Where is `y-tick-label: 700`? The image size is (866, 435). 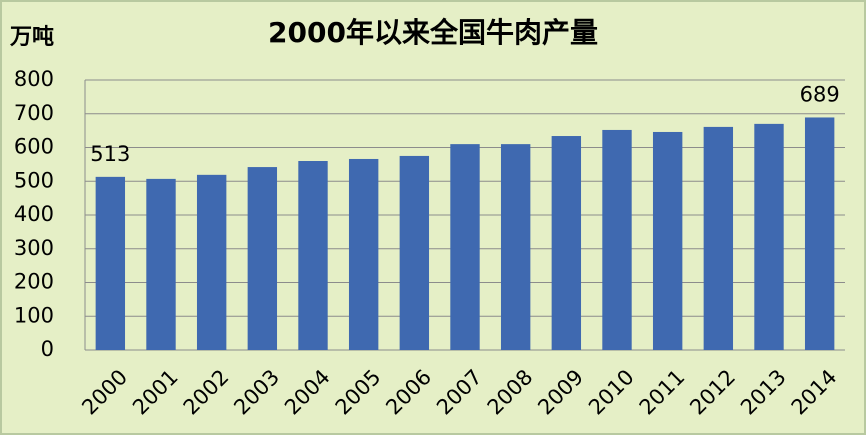 y-tick-label: 700 is located at coordinates (34, 113).